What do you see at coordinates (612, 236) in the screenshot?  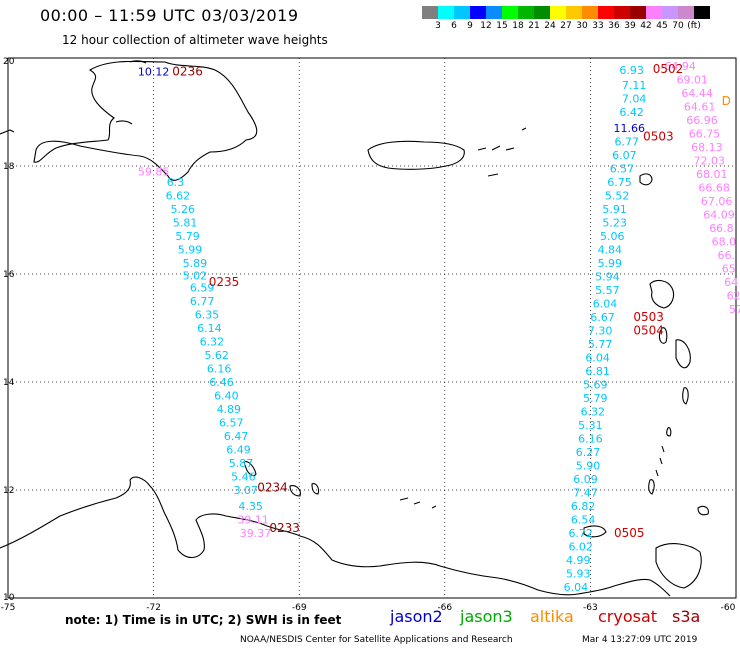 I see `wave-height-value: 5.06` at bounding box center [612, 236].